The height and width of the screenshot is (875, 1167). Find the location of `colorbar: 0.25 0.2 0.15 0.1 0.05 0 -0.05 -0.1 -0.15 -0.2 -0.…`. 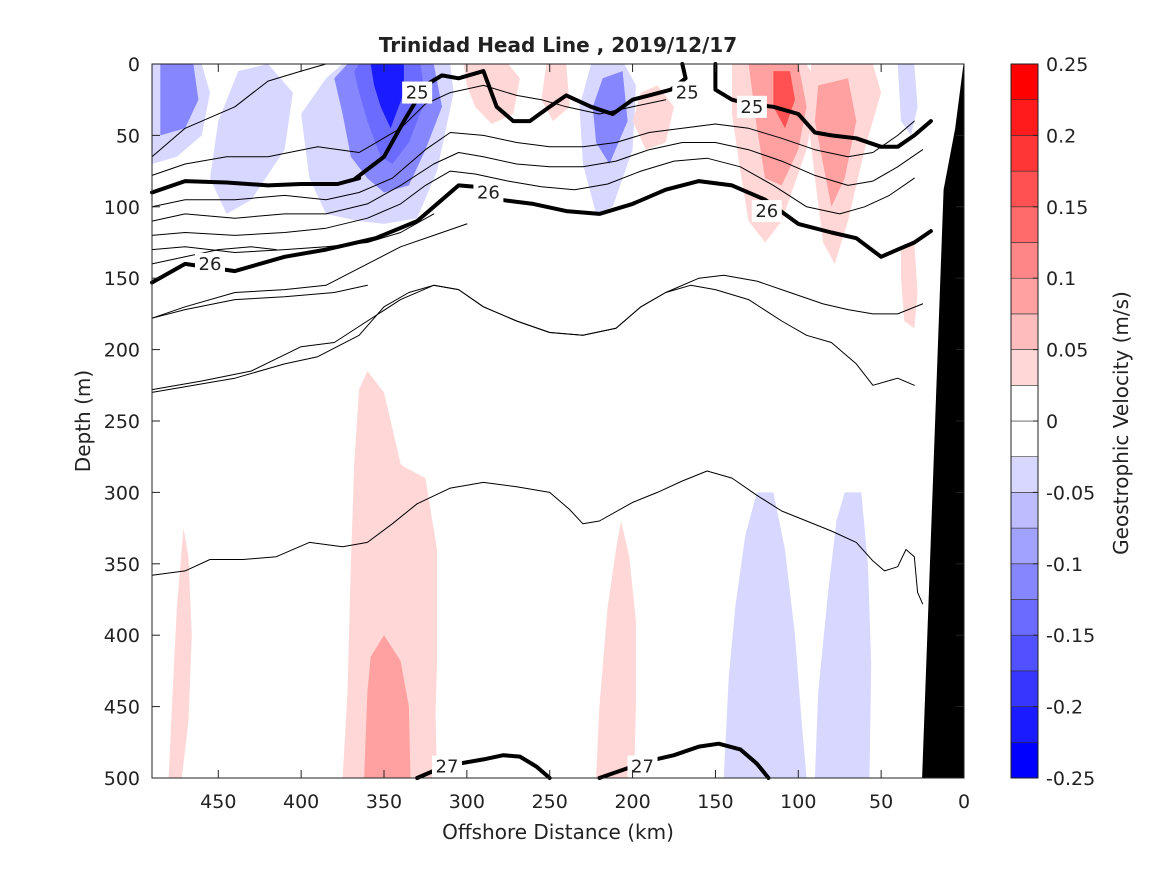

colorbar: 0.25 0.2 0.15 0.1 0.05 0 -0.05 -0.1 -0.15 -0.2 -0.… is located at coordinates (1052, 422).